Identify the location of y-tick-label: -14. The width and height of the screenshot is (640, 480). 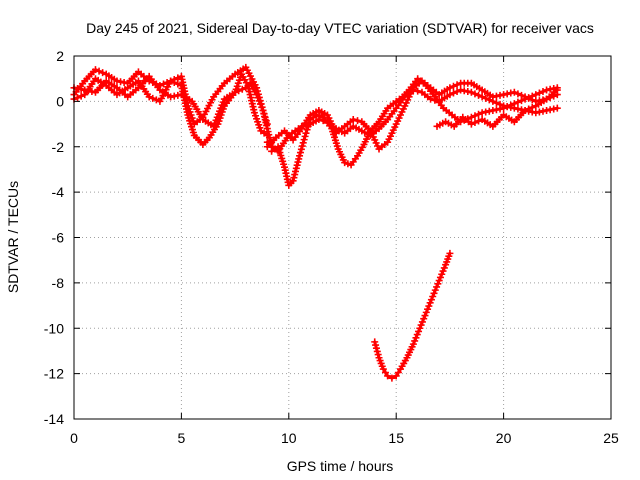
(54, 419).